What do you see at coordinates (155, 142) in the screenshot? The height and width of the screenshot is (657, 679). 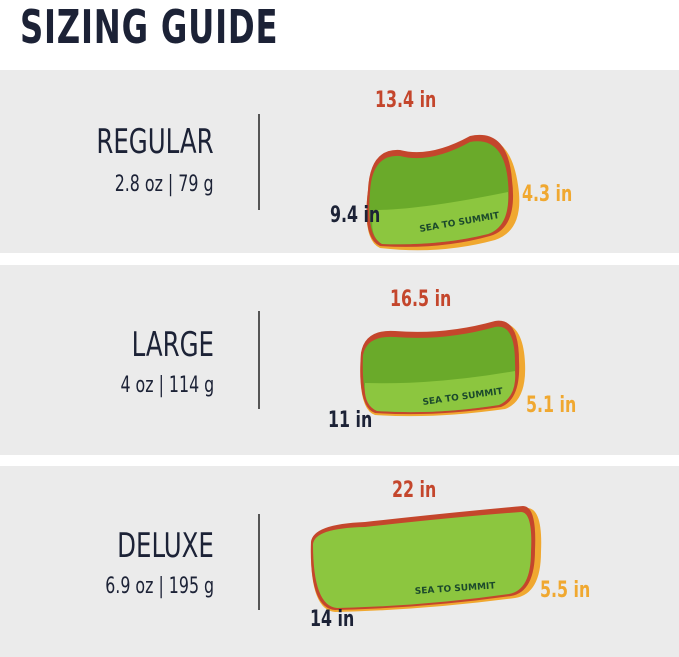 I see `size-name: REGULAR` at bounding box center [155, 142].